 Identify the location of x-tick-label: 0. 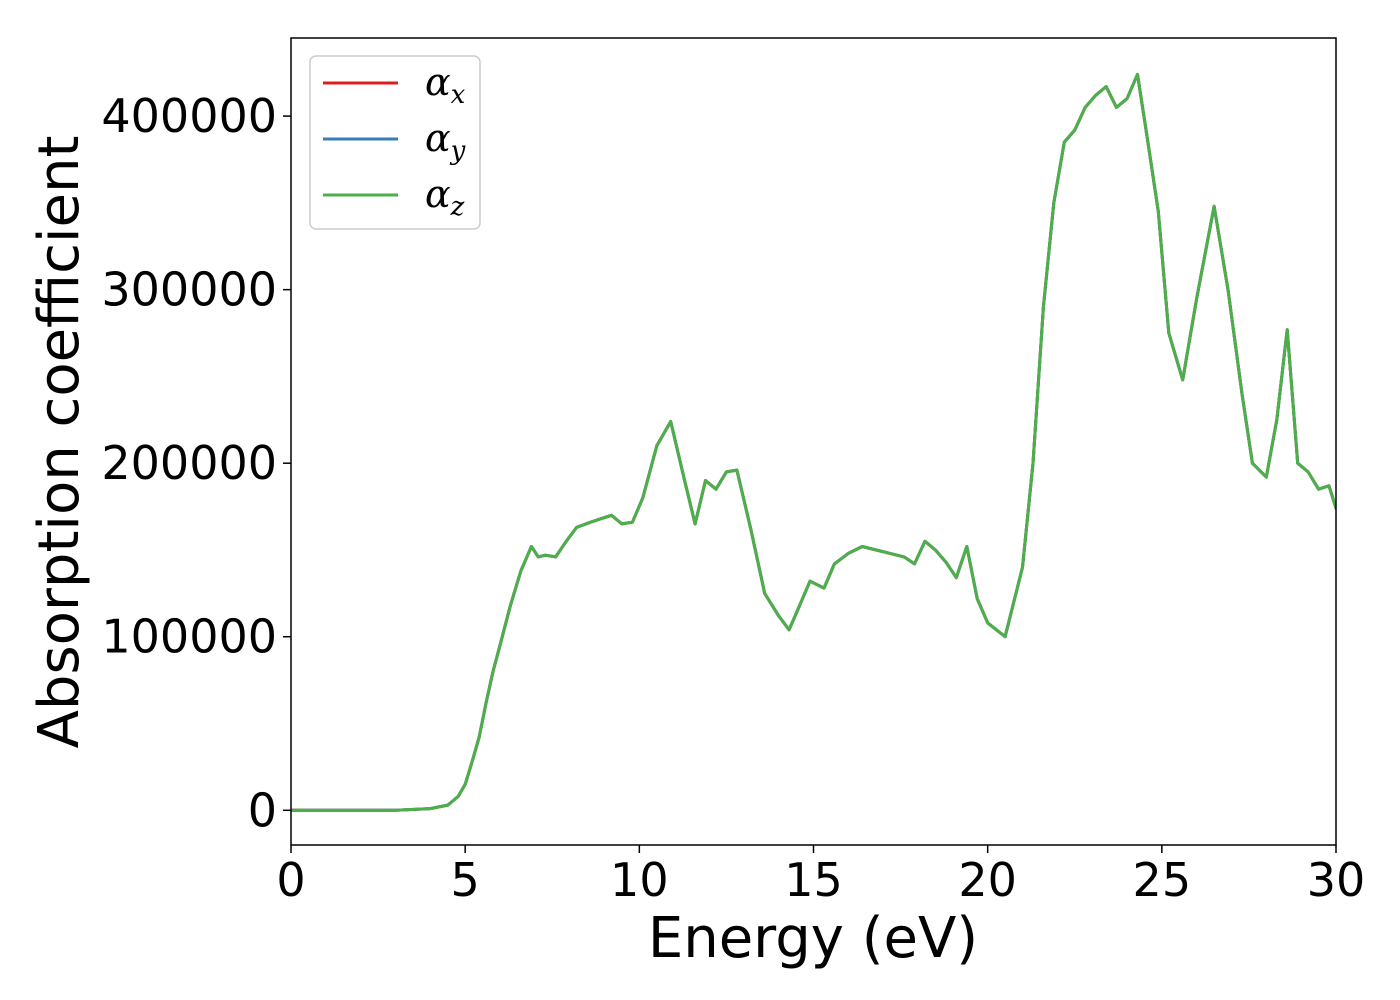
(290, 880).